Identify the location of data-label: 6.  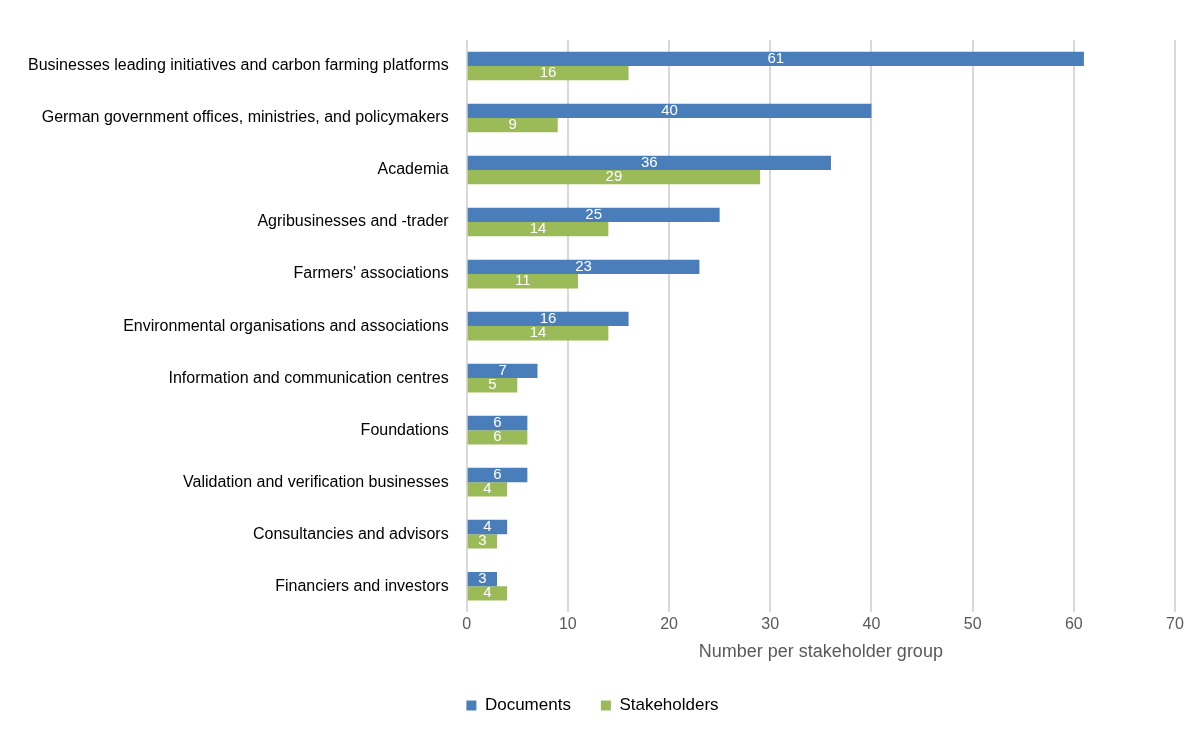
(497, 474).